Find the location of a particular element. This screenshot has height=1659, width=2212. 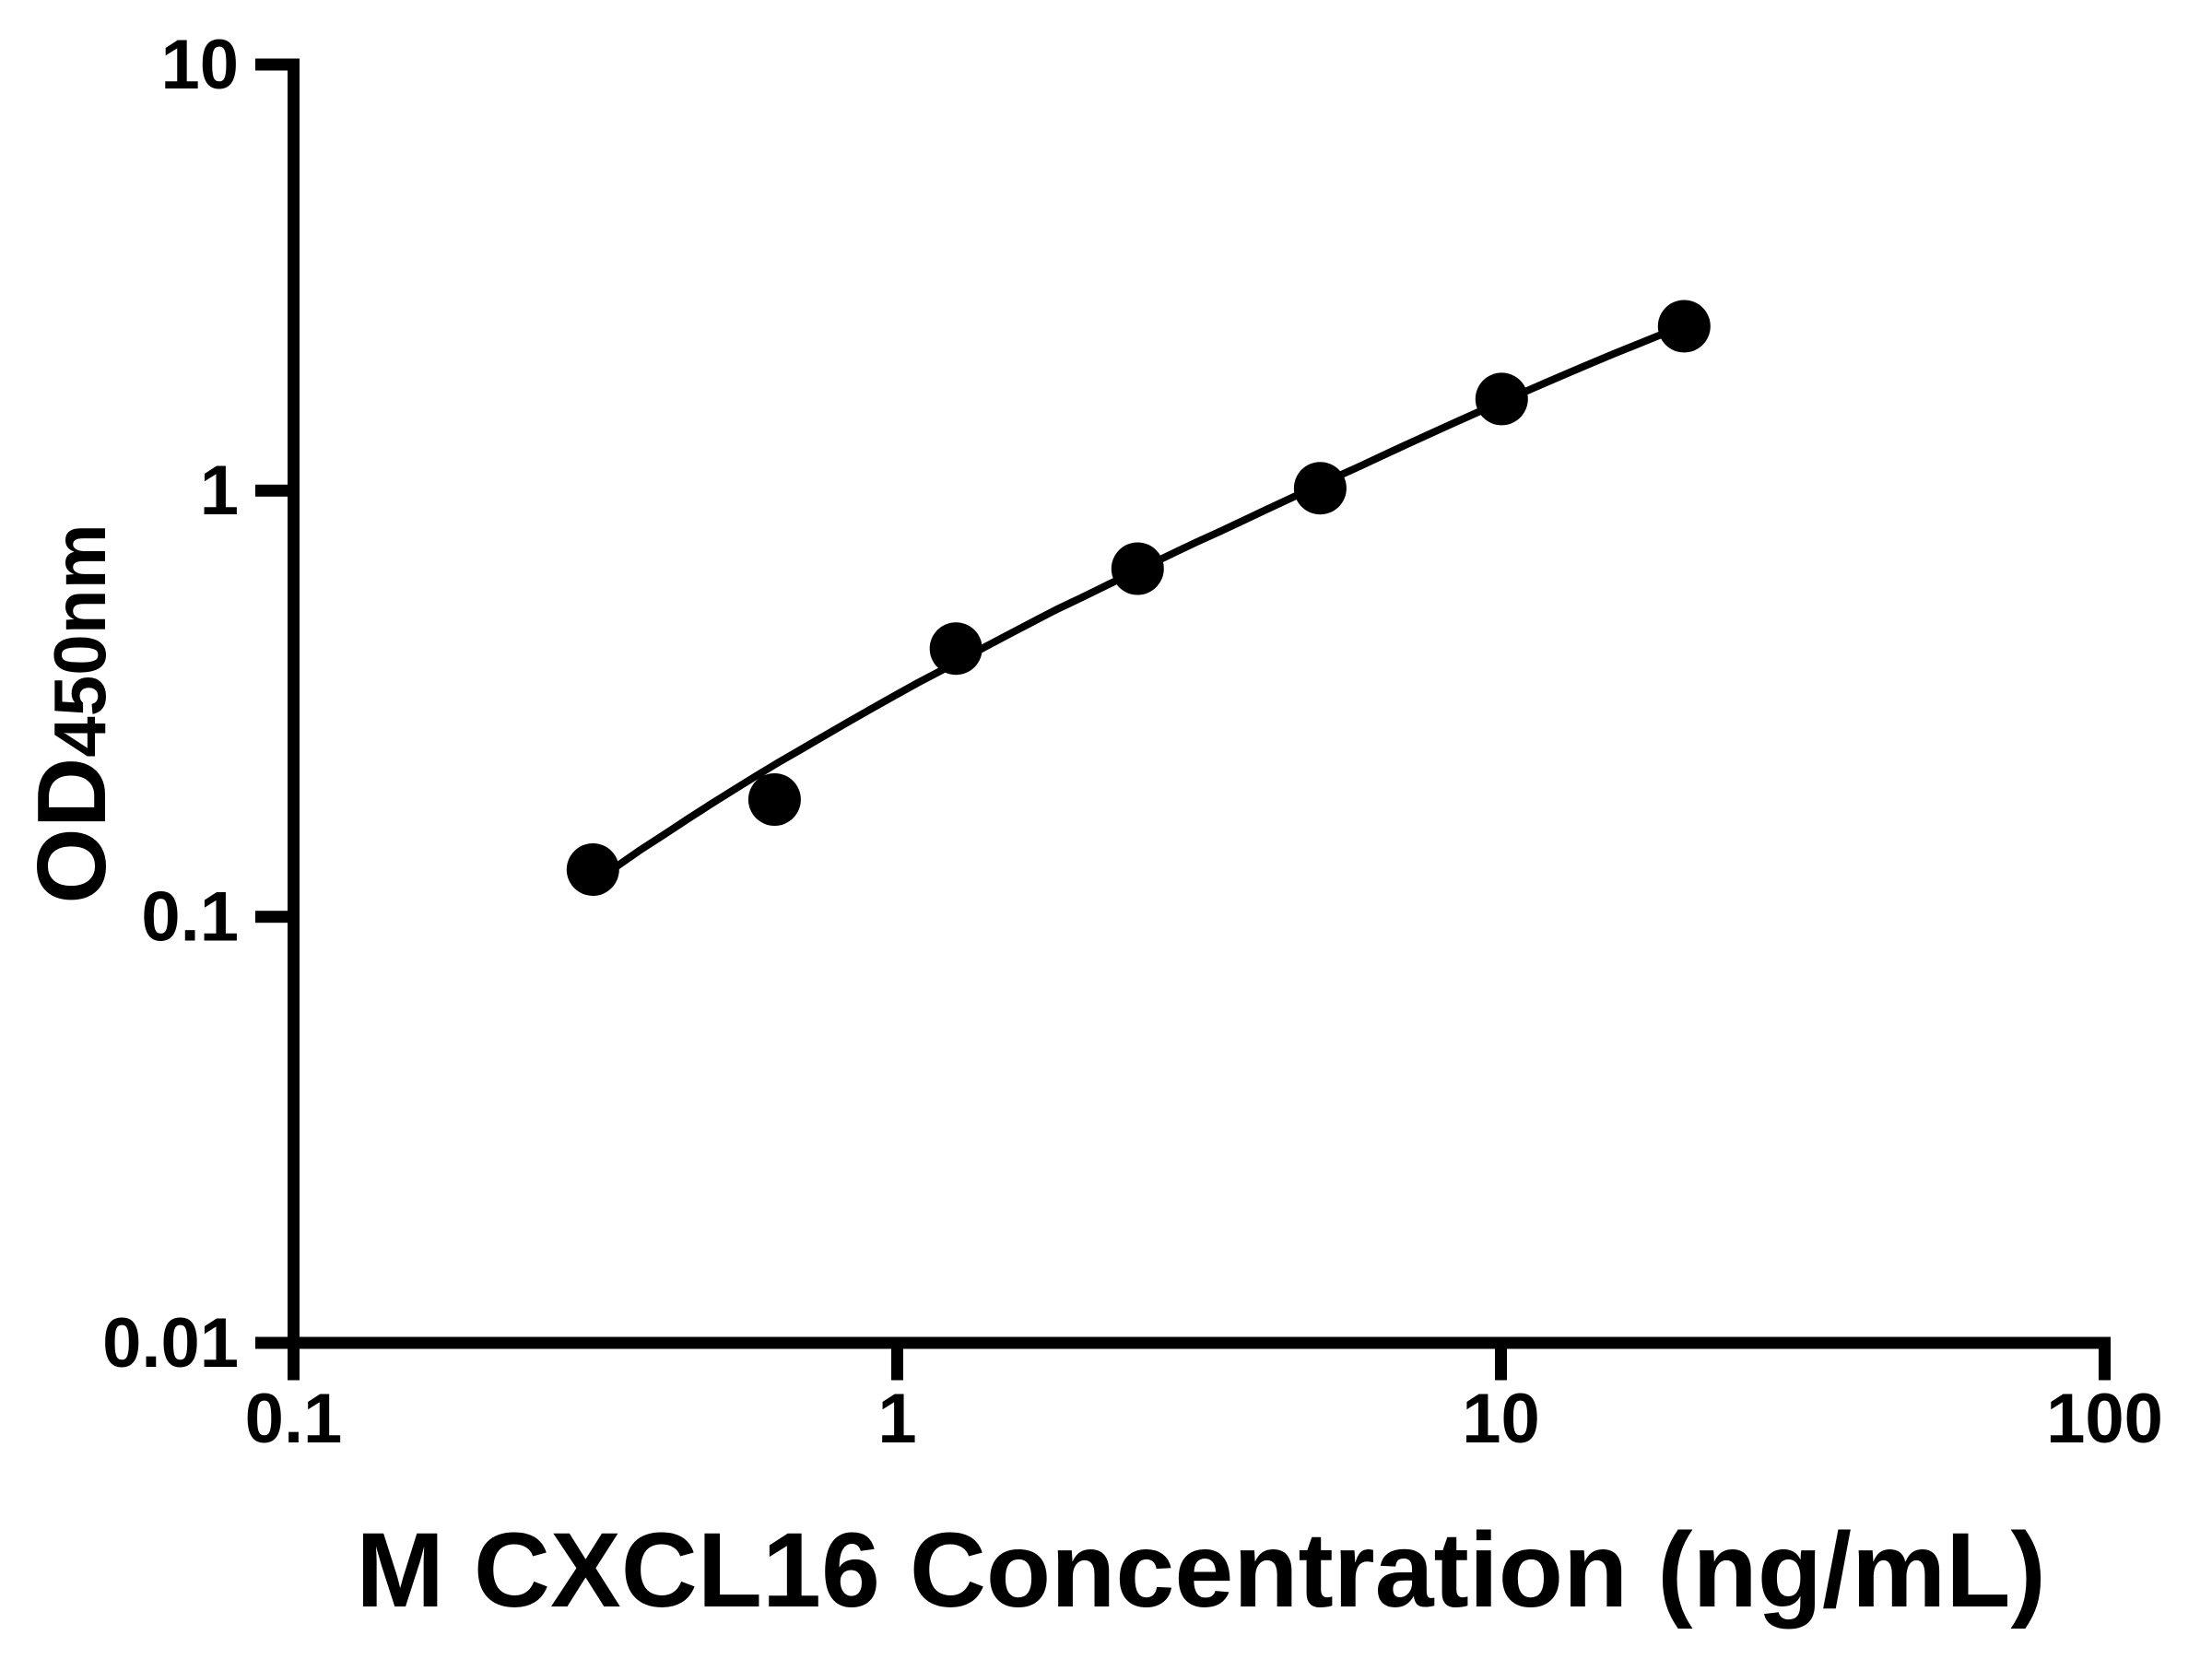

svg-text: OD450nm is located at coordinates (72, 713).